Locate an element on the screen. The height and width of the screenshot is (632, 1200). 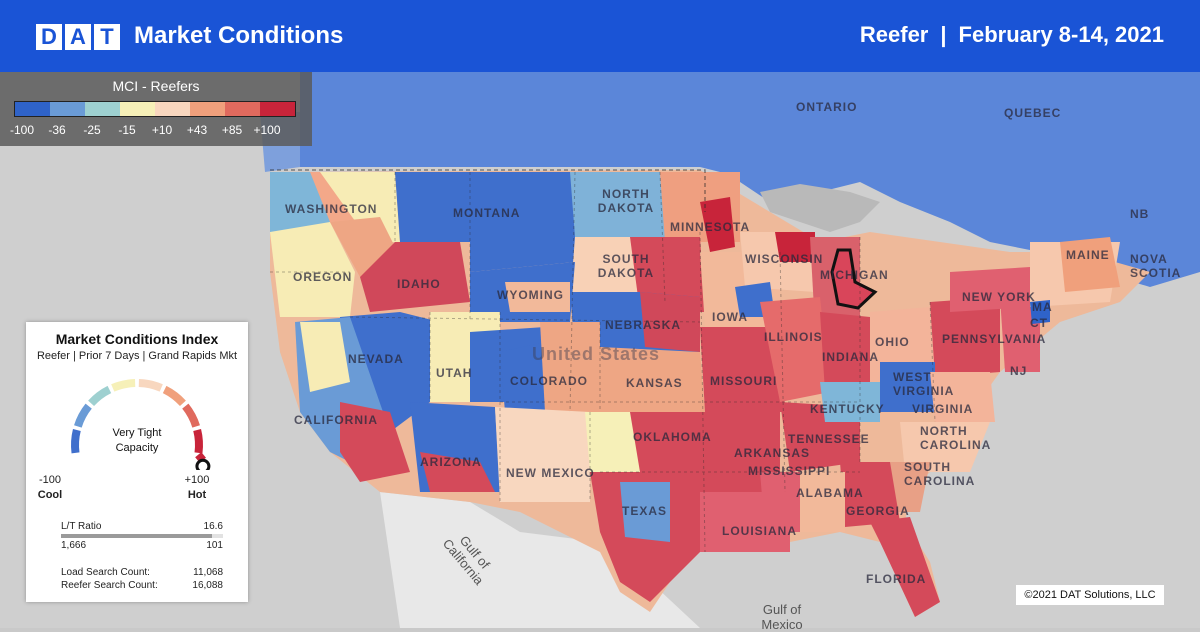
legend-ticks: -100 -36 -25 -15 +10 +43 +85 +100 is located at coordinates (156, 132).